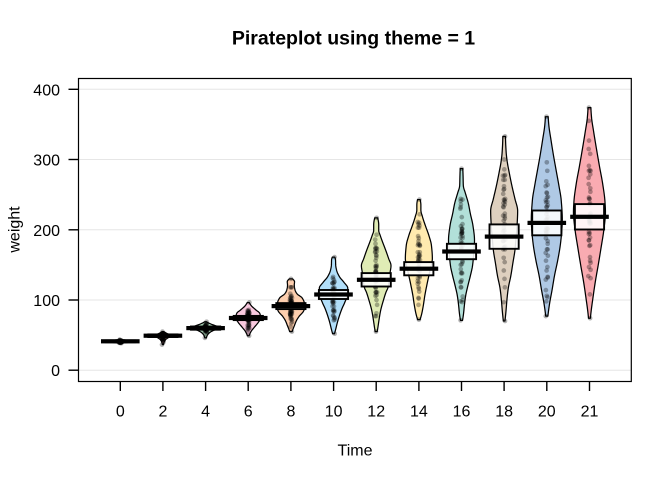  Describe the element at coordinates (462, 412) in the screenshot. I see `svg-text: 16` at that location.